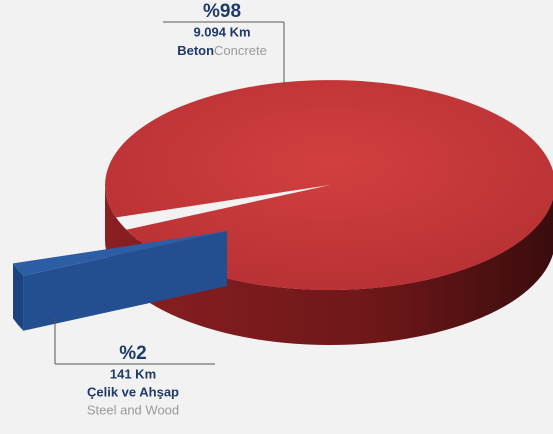 This screenshot has width=553, height=434. What do you see at coordinates (133, 409) in the screenshot?
I see `category-en: Steel and Wood` at bounding box center [133, 409].